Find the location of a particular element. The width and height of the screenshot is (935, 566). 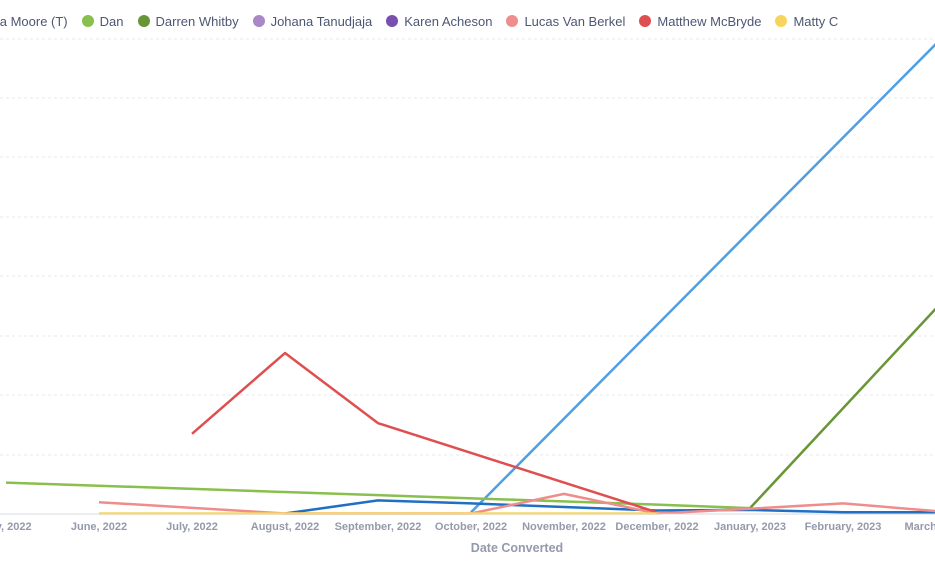

legend-label: Matty C is located at coordinates (816, 21).